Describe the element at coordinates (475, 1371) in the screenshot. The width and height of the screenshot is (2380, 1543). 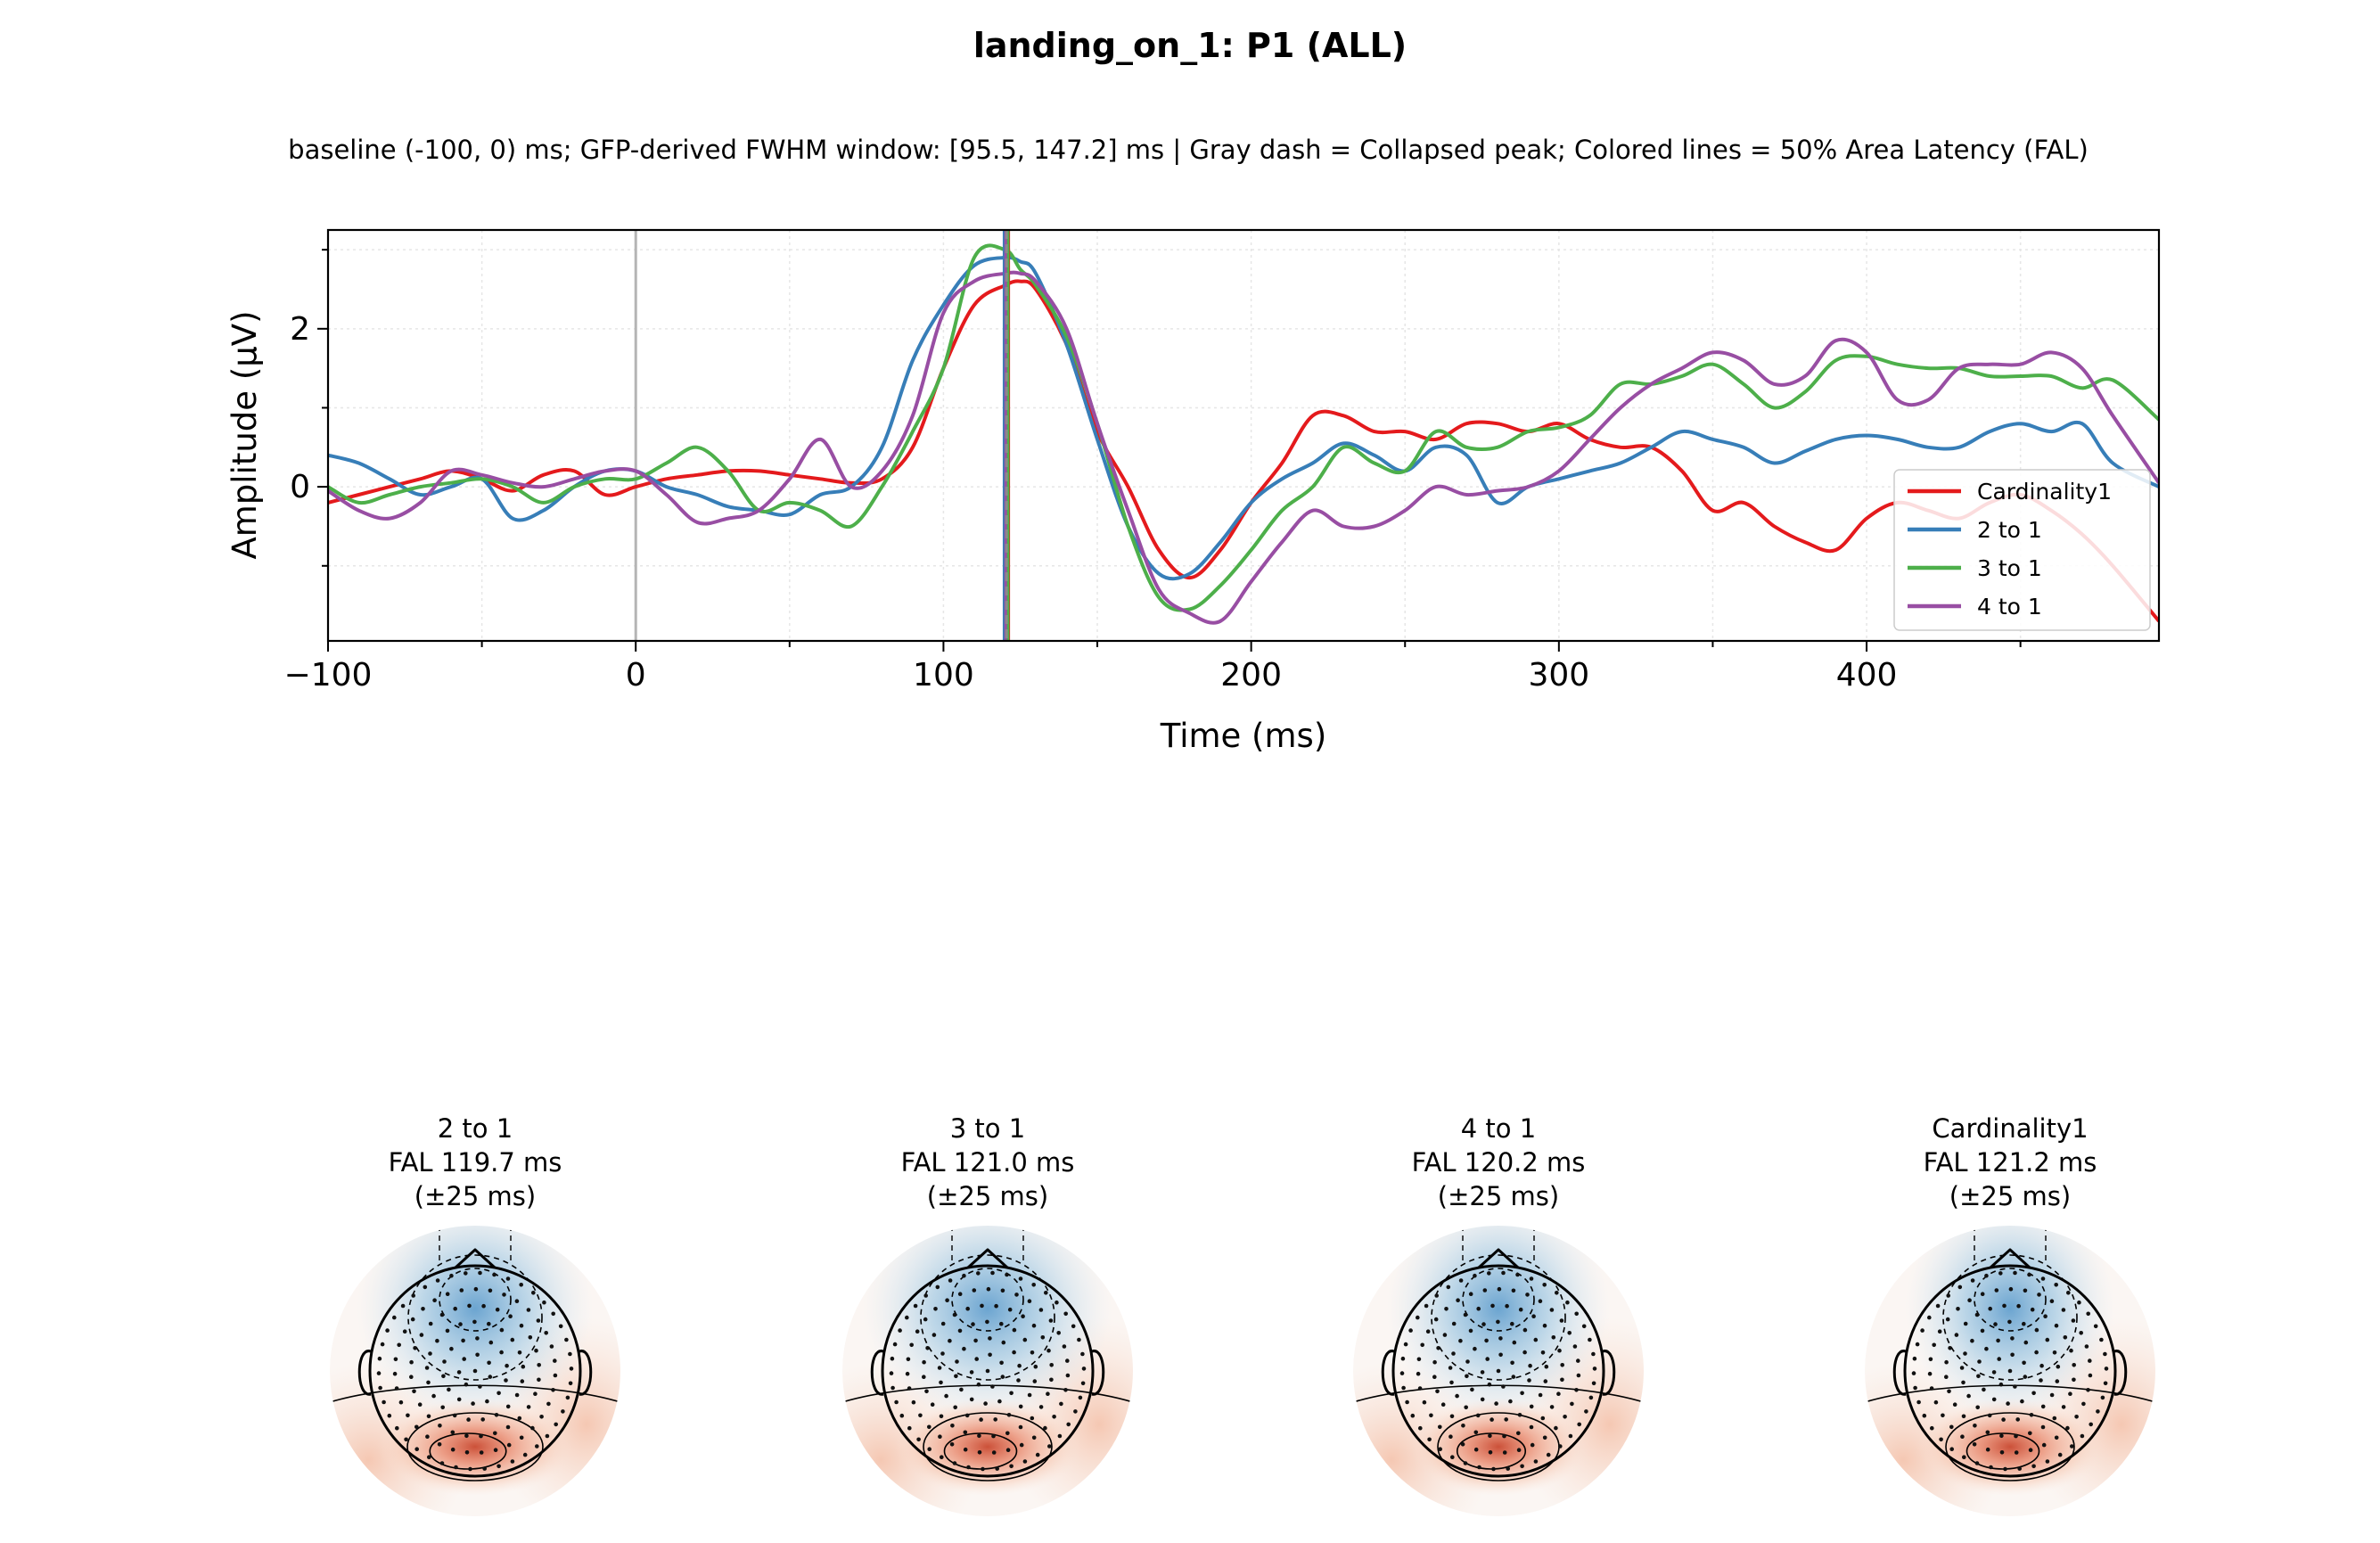
I see `topomap-field` at that location.